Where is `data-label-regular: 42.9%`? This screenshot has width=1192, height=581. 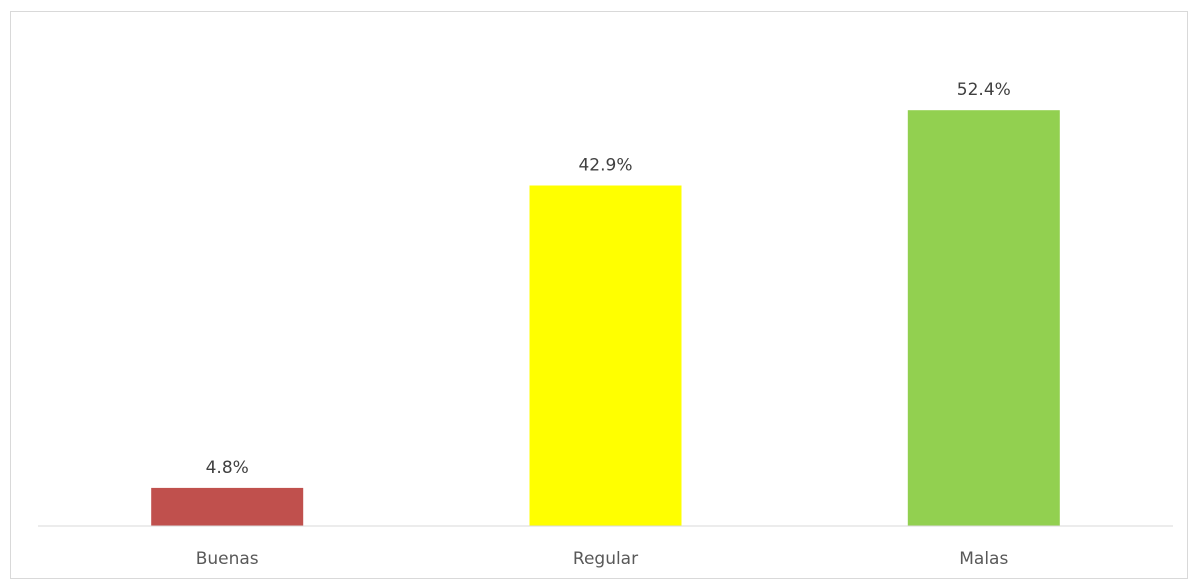
data-label-regular: 42.9% is located at coordinates (605, 166).